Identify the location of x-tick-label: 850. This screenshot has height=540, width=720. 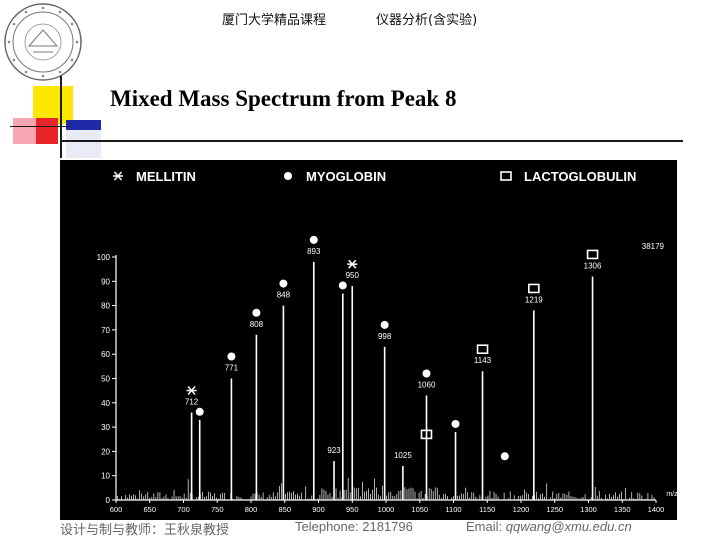
(284, 509).